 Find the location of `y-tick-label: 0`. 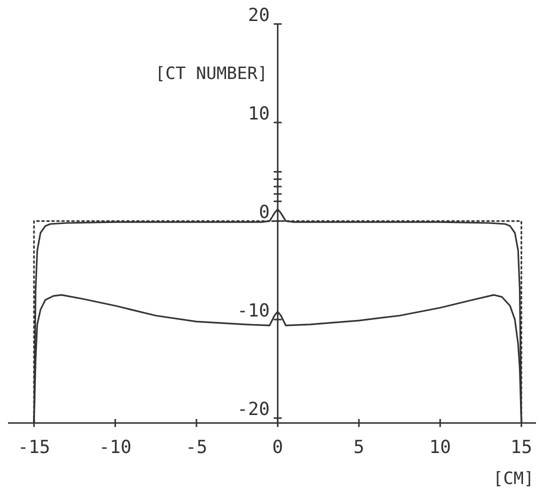

y-tick-label: 0 is located at coordinates (264, 213).